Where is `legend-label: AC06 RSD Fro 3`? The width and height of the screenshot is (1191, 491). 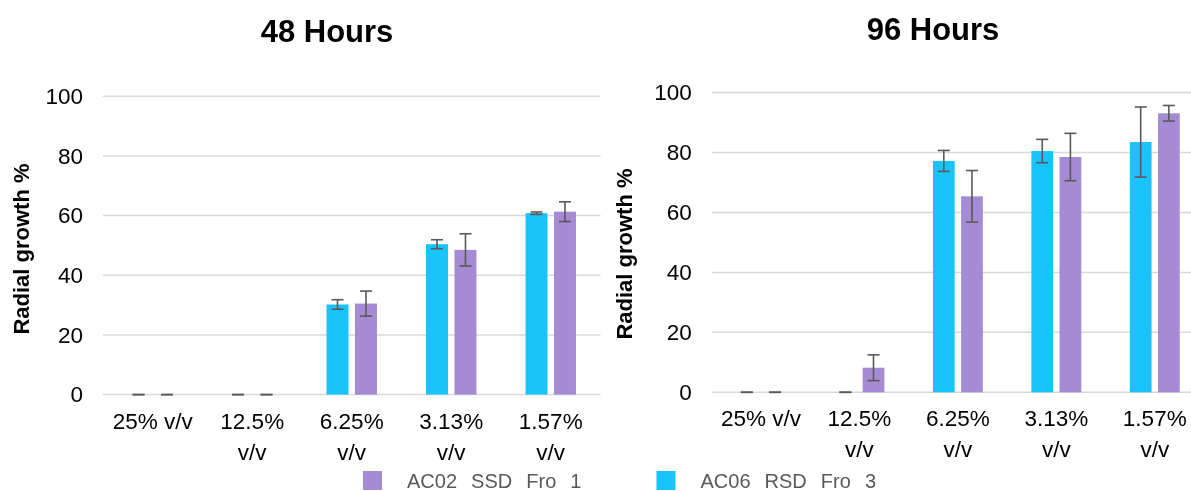 legend-label: AC06 RSD Fro 3 is located at coordinates (788, 480).